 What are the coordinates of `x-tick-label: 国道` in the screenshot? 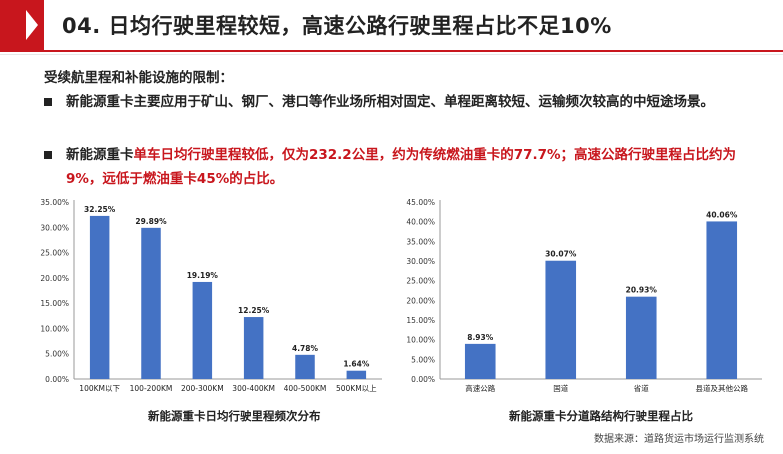 It's located at (560, 388).